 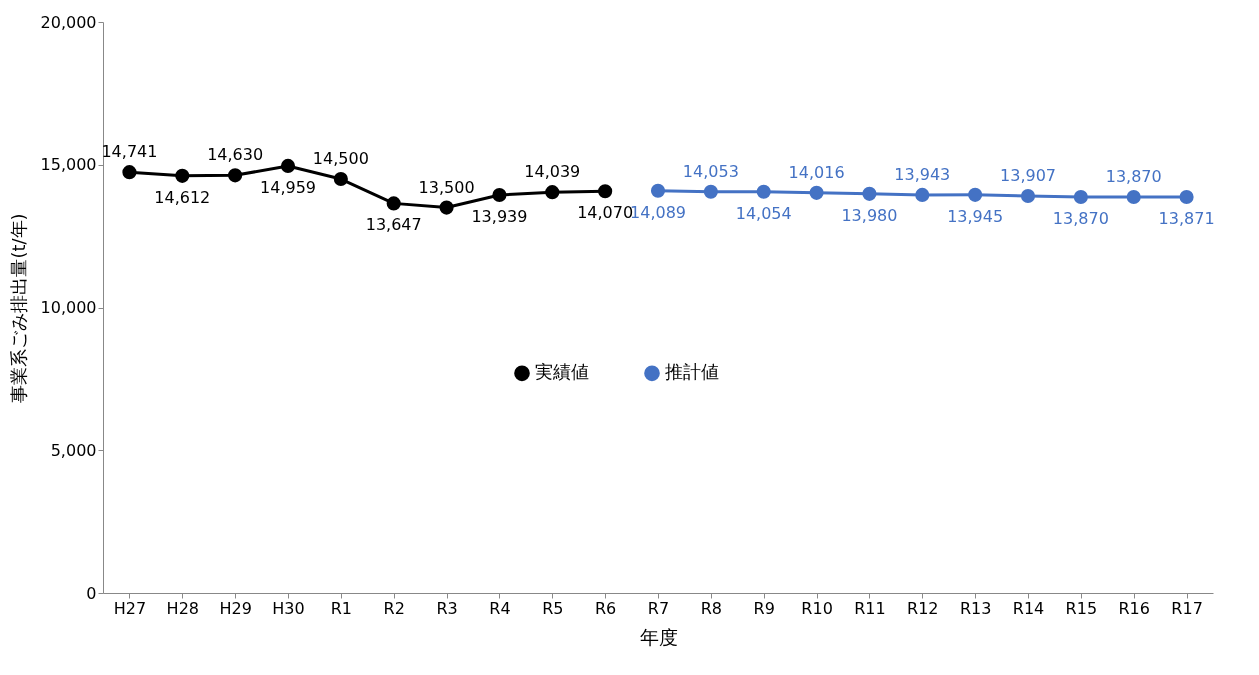 What do you see at coordinates (870, 608) in the screenshot?
I see `x-tick-label: R11` at bounding box center [870, 608].